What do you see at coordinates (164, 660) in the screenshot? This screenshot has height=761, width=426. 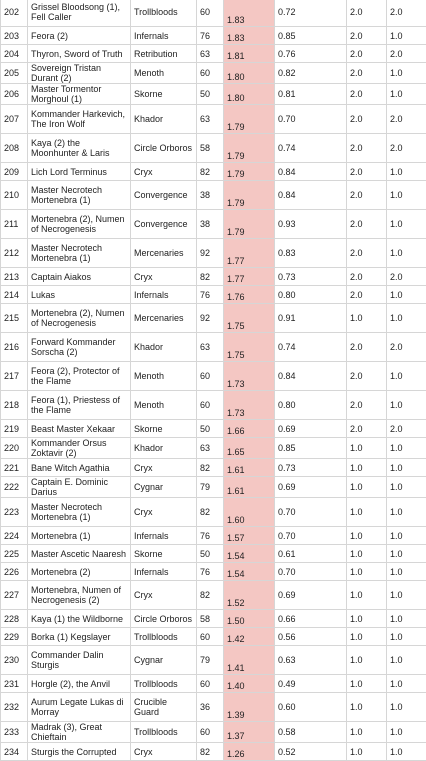 I see `faction-cell: Cygnar` at bounding box center [164, 660].